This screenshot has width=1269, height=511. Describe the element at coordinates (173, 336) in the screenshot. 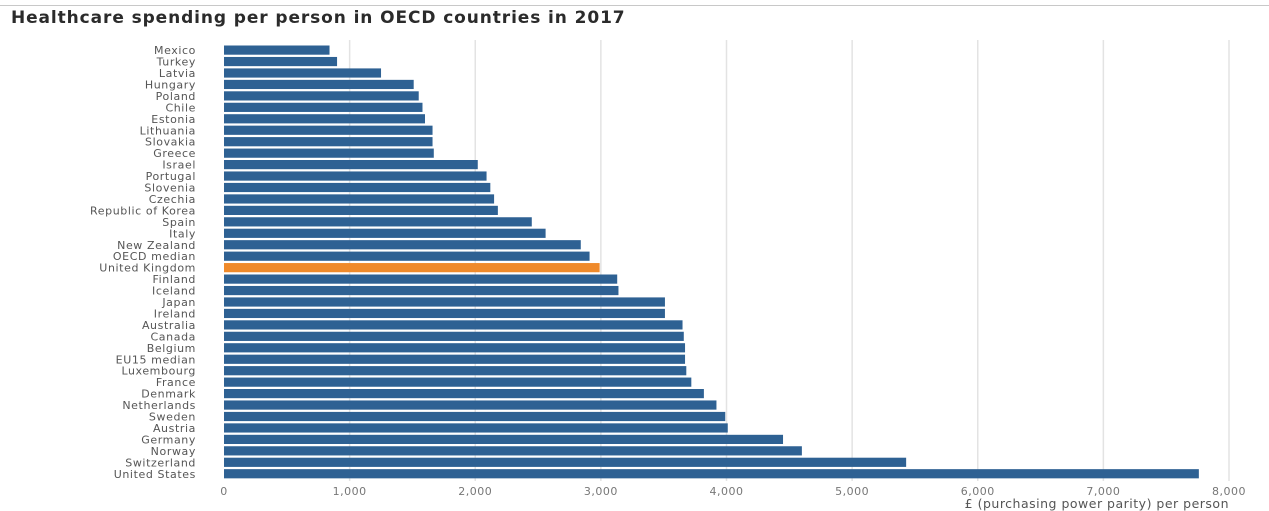

I see `category-label: Canada` at that location.